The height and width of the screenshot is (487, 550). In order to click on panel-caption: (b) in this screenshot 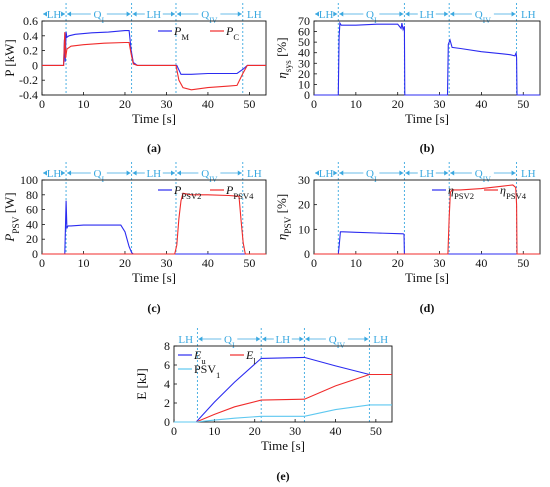, I will do `click(427, 148)`.